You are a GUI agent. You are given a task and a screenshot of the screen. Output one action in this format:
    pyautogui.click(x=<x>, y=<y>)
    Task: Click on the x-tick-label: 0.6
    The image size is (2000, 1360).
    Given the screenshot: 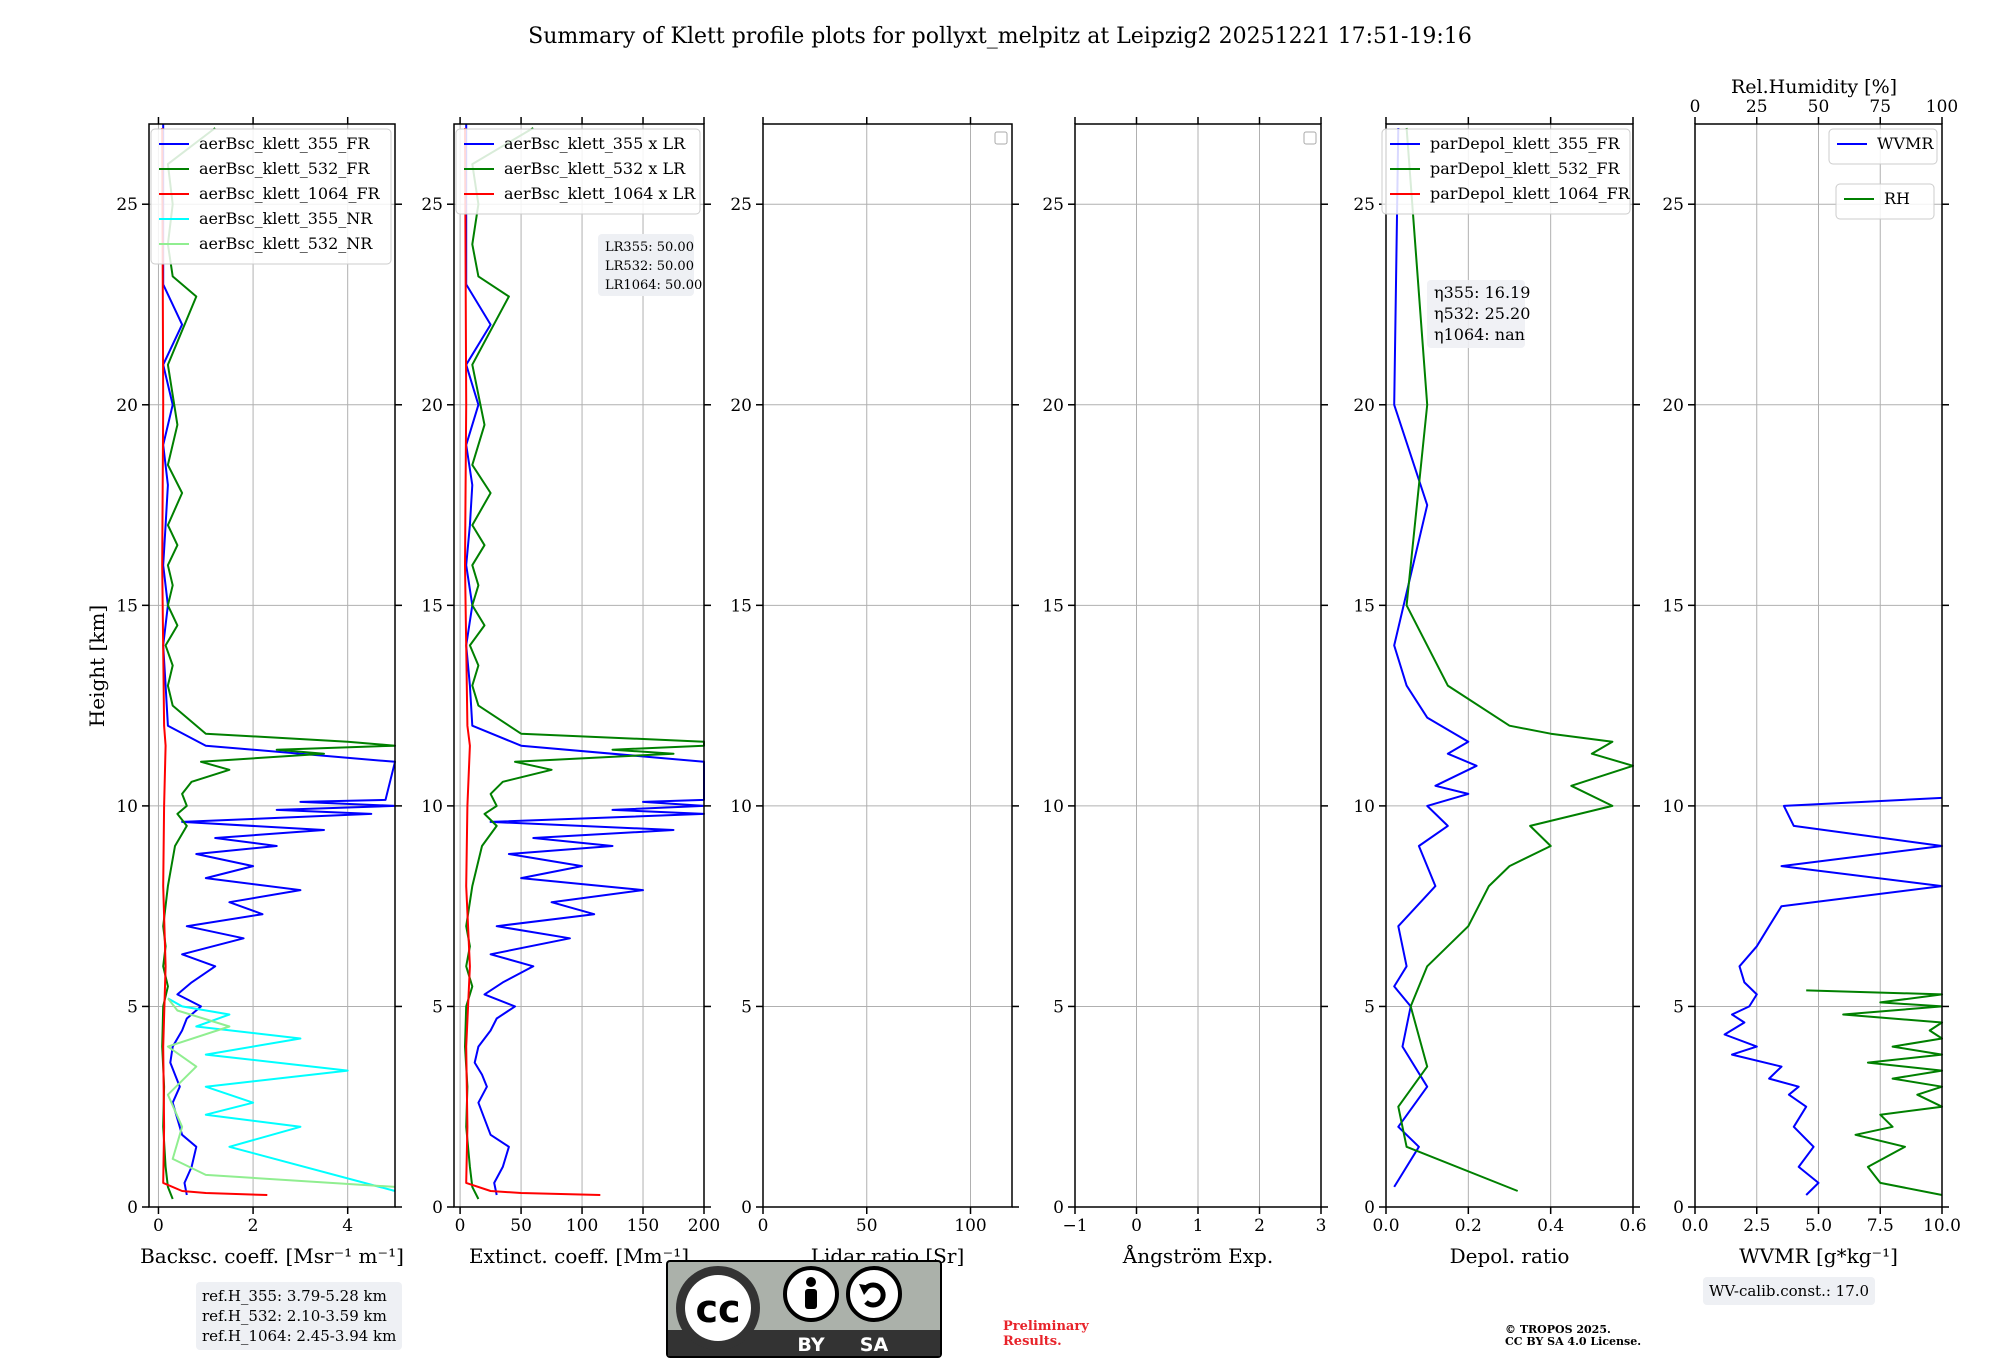 What is the action you would take?
    pyautogui.click(x=1632, y=1226)
    